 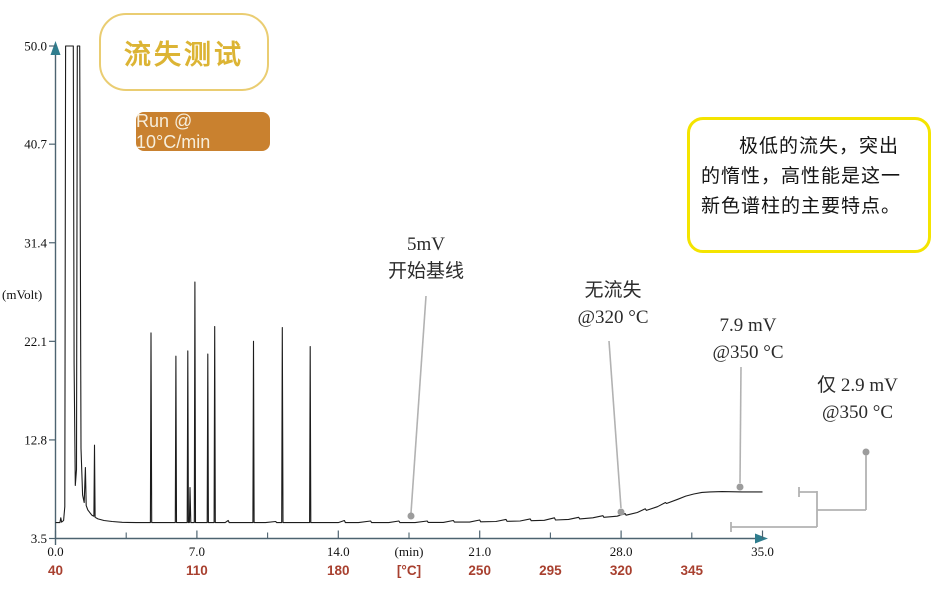 What do you see at coordinates (692, 570) in the screenshot?
I see `x-tick-label-temp: 345` at bounding box center [692, 570].